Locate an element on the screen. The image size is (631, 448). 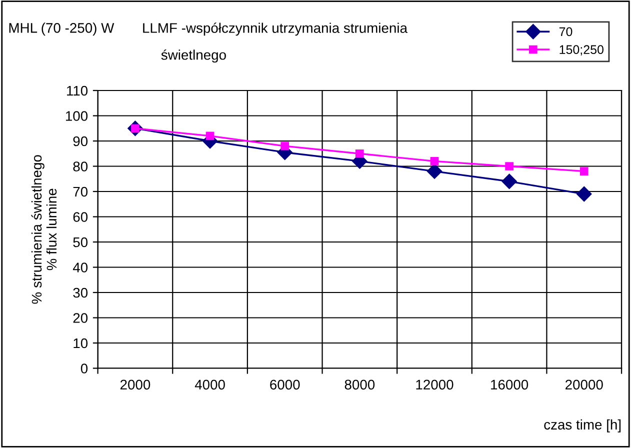
x-tick-label: 16000 is located at coordinates (509, 385).